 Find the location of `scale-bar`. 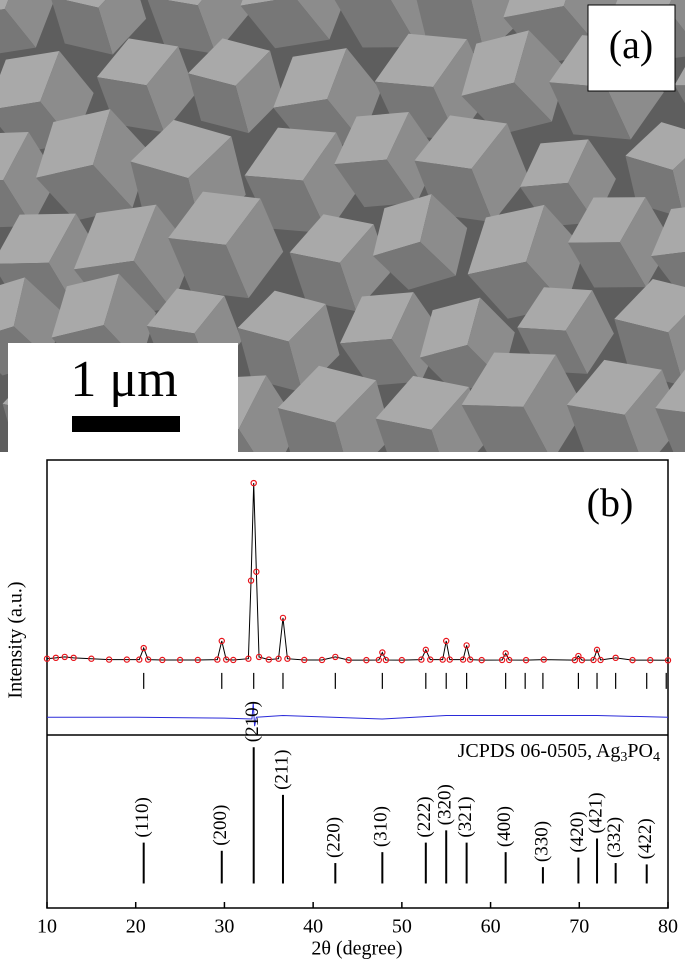

scale-bar is located at coordinates (126, 424).